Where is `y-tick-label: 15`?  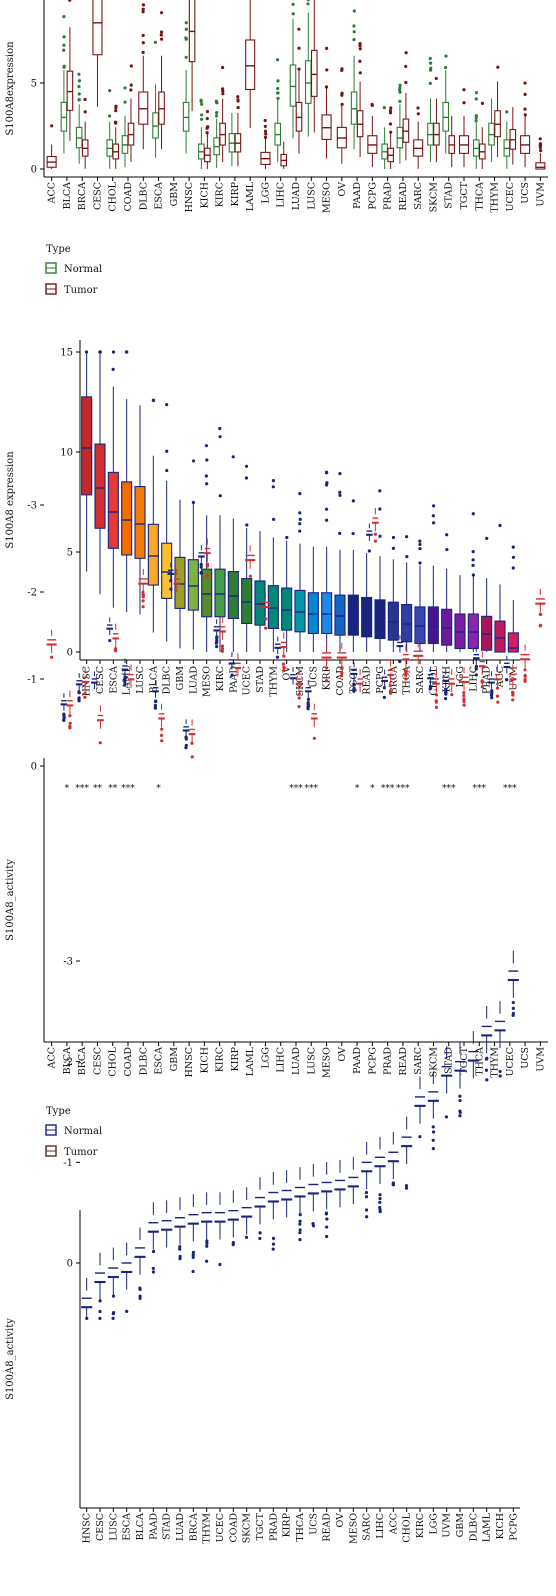 y-tick-label: 15 is located at coordinates (66, 353).